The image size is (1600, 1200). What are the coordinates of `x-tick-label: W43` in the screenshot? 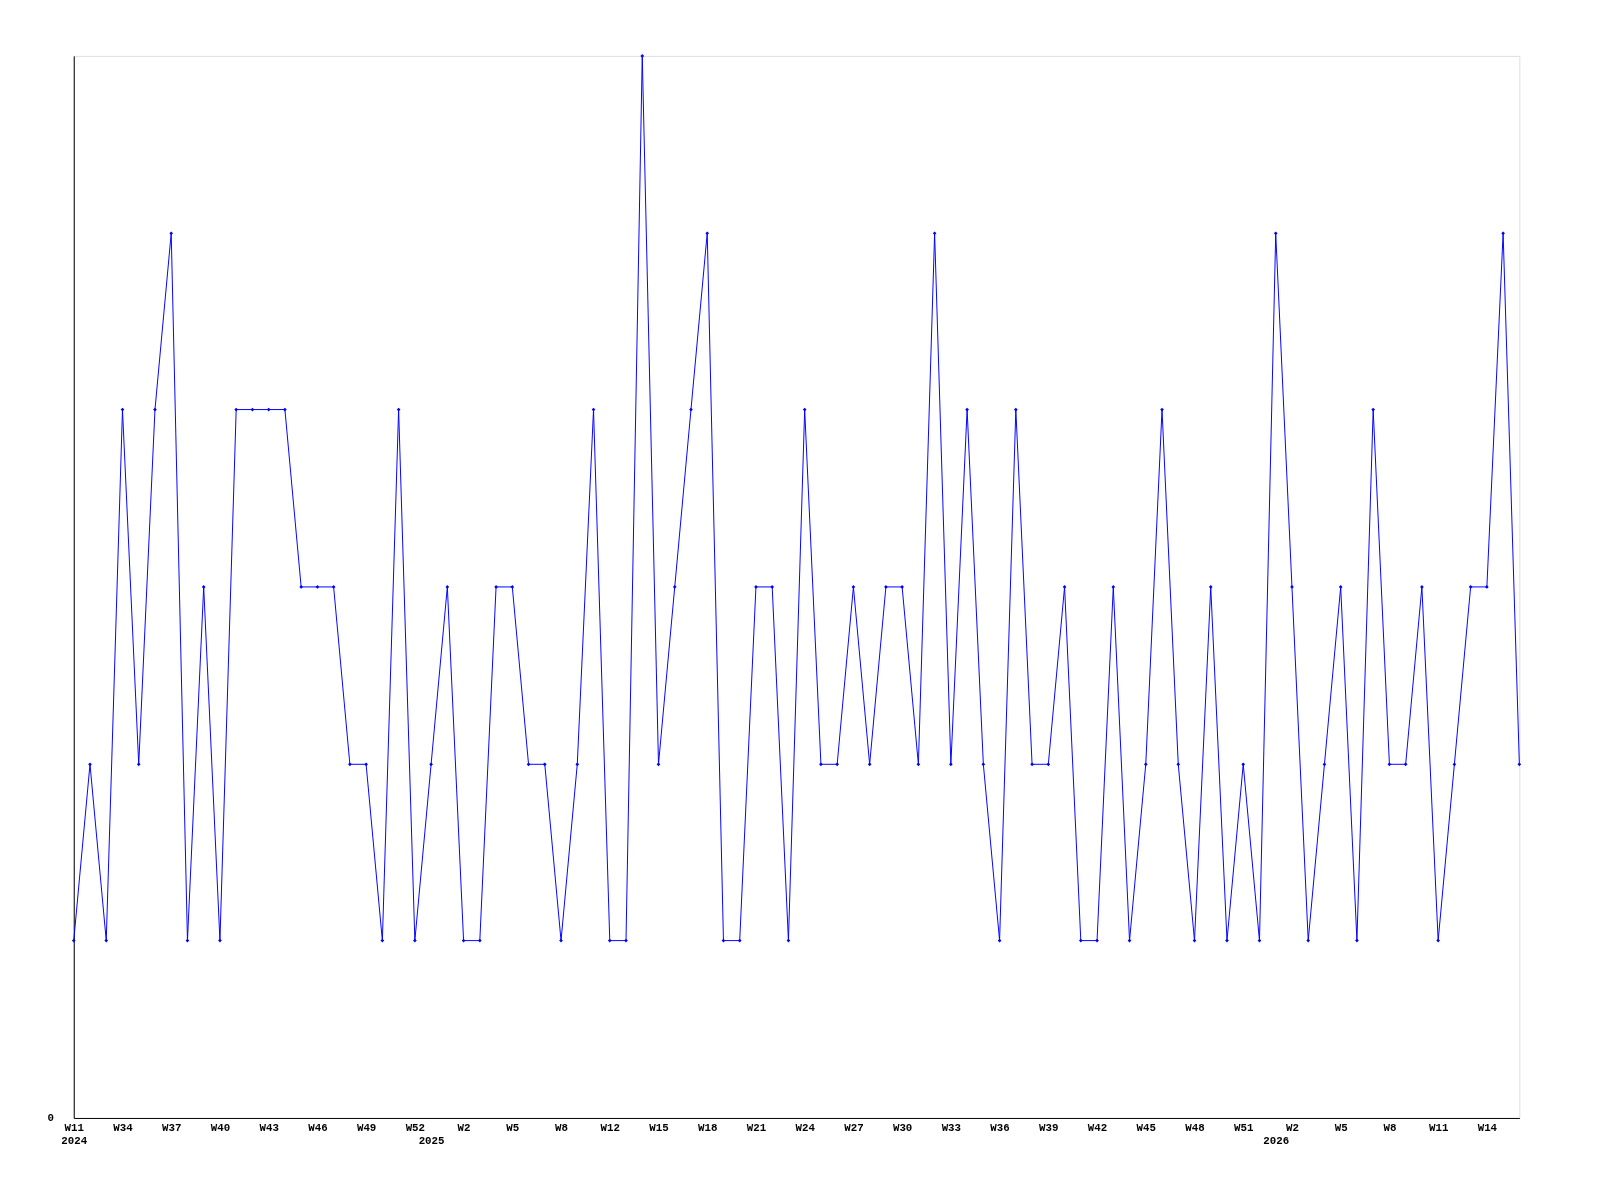 It's located at (269, 1128).